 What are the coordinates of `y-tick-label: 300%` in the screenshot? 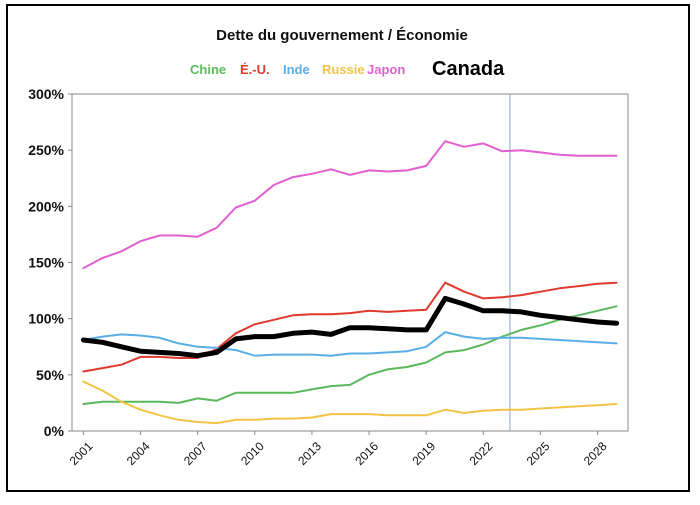 It's located at (46, 94).